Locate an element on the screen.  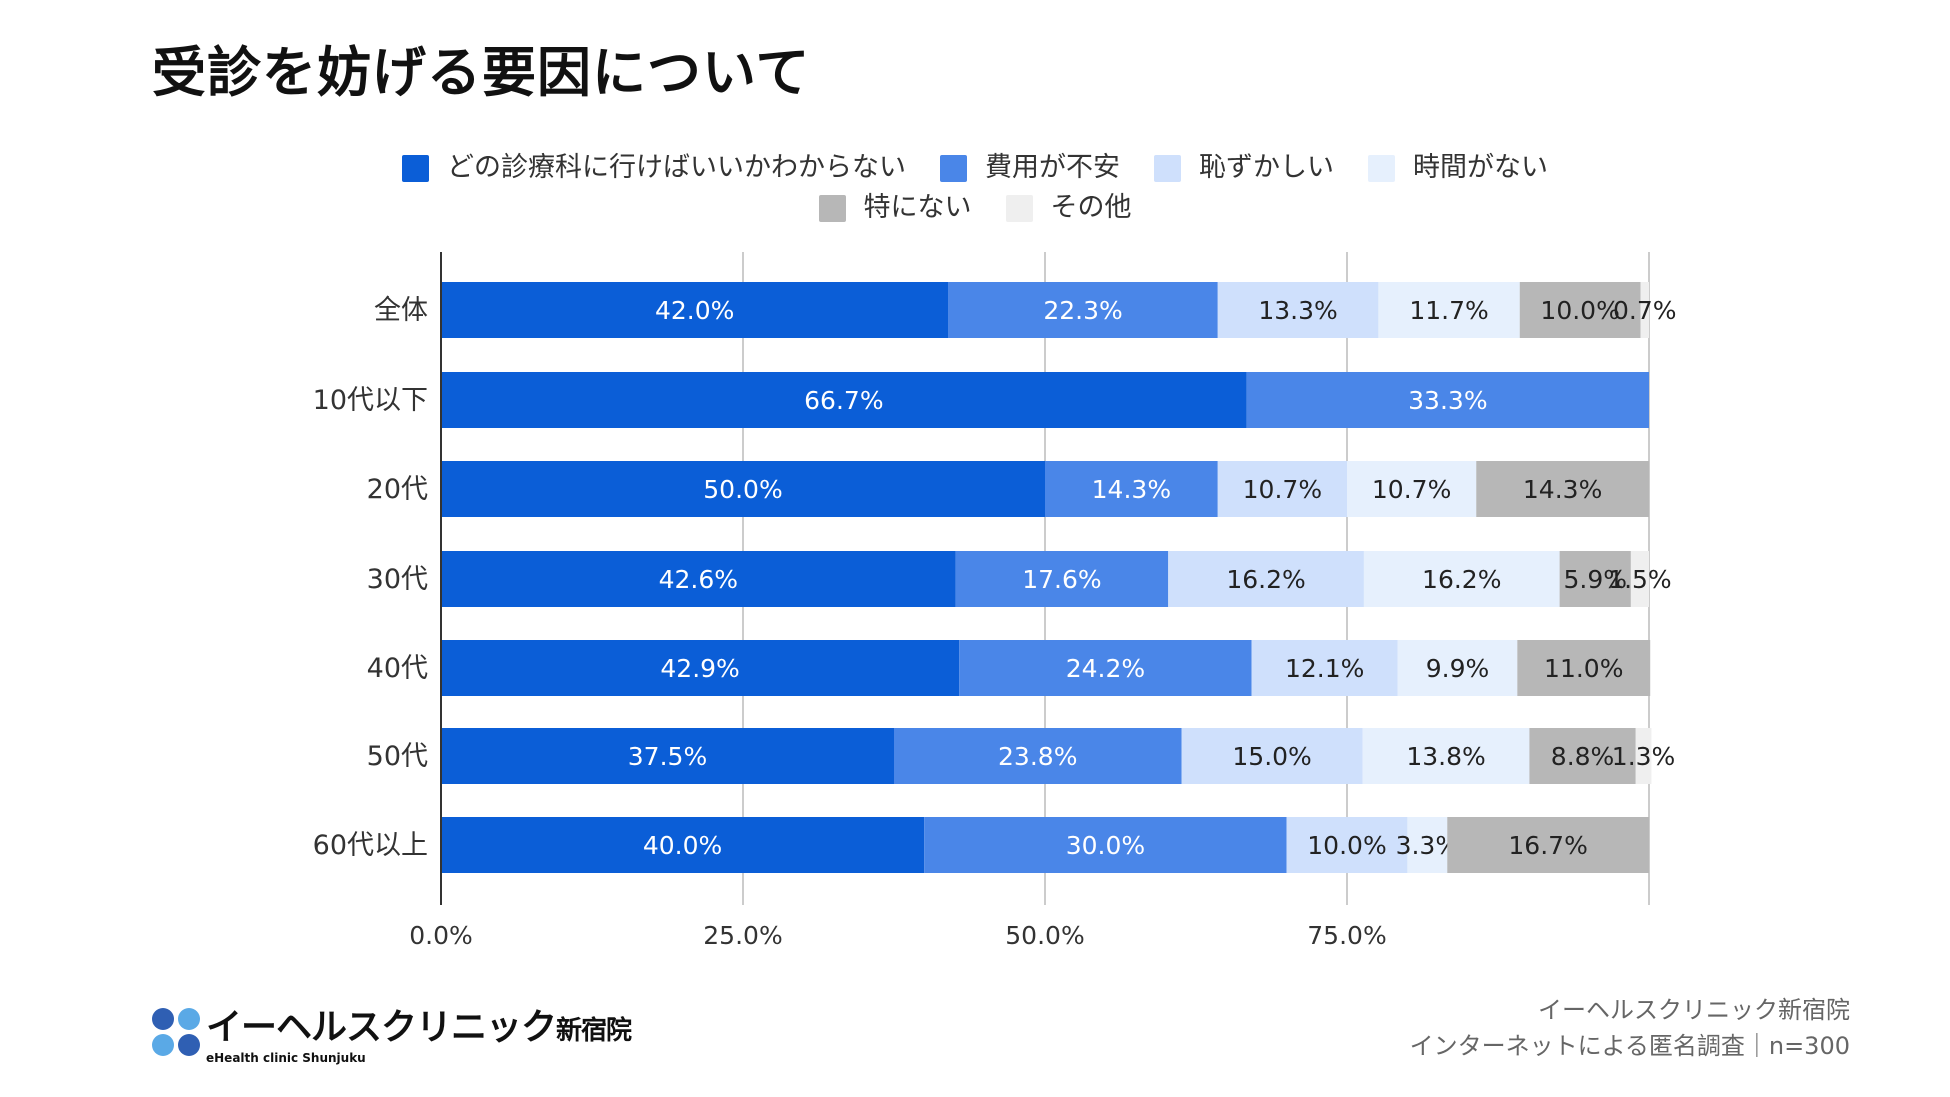
legend-item: 特にない is located at coordinates (895, 208).